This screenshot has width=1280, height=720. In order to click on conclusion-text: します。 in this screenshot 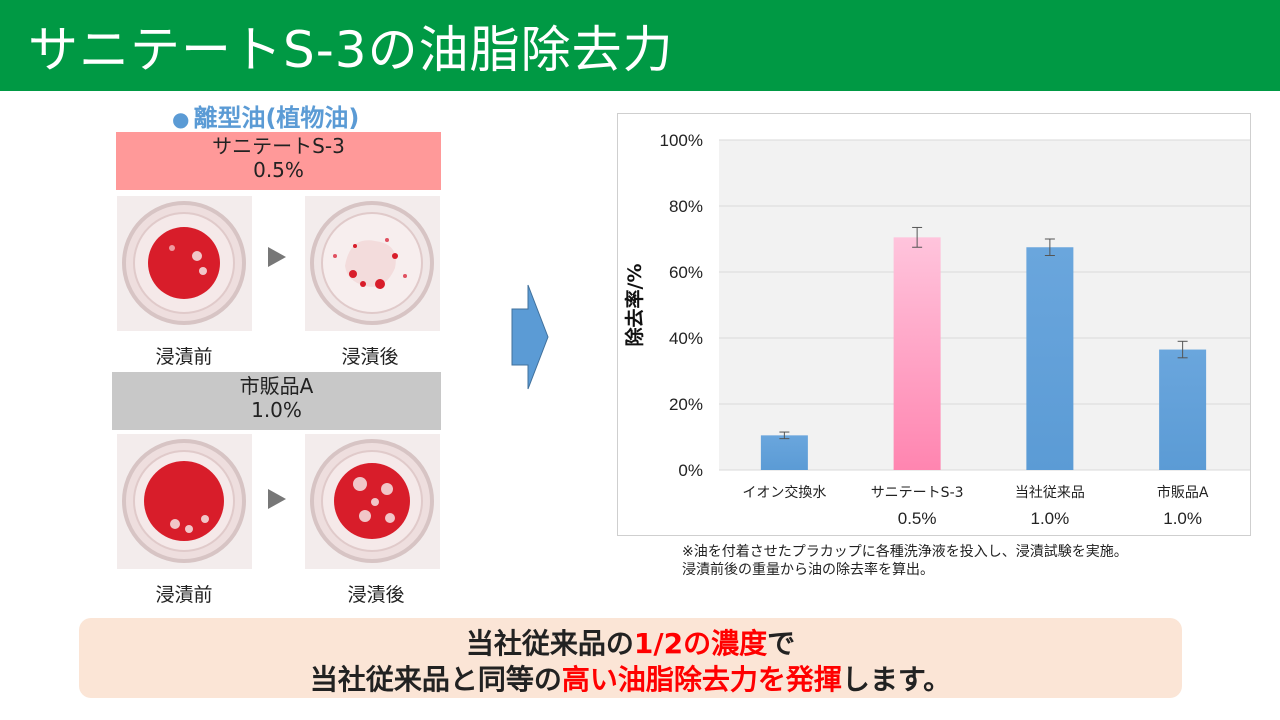, I will do `click(896, 679)`.